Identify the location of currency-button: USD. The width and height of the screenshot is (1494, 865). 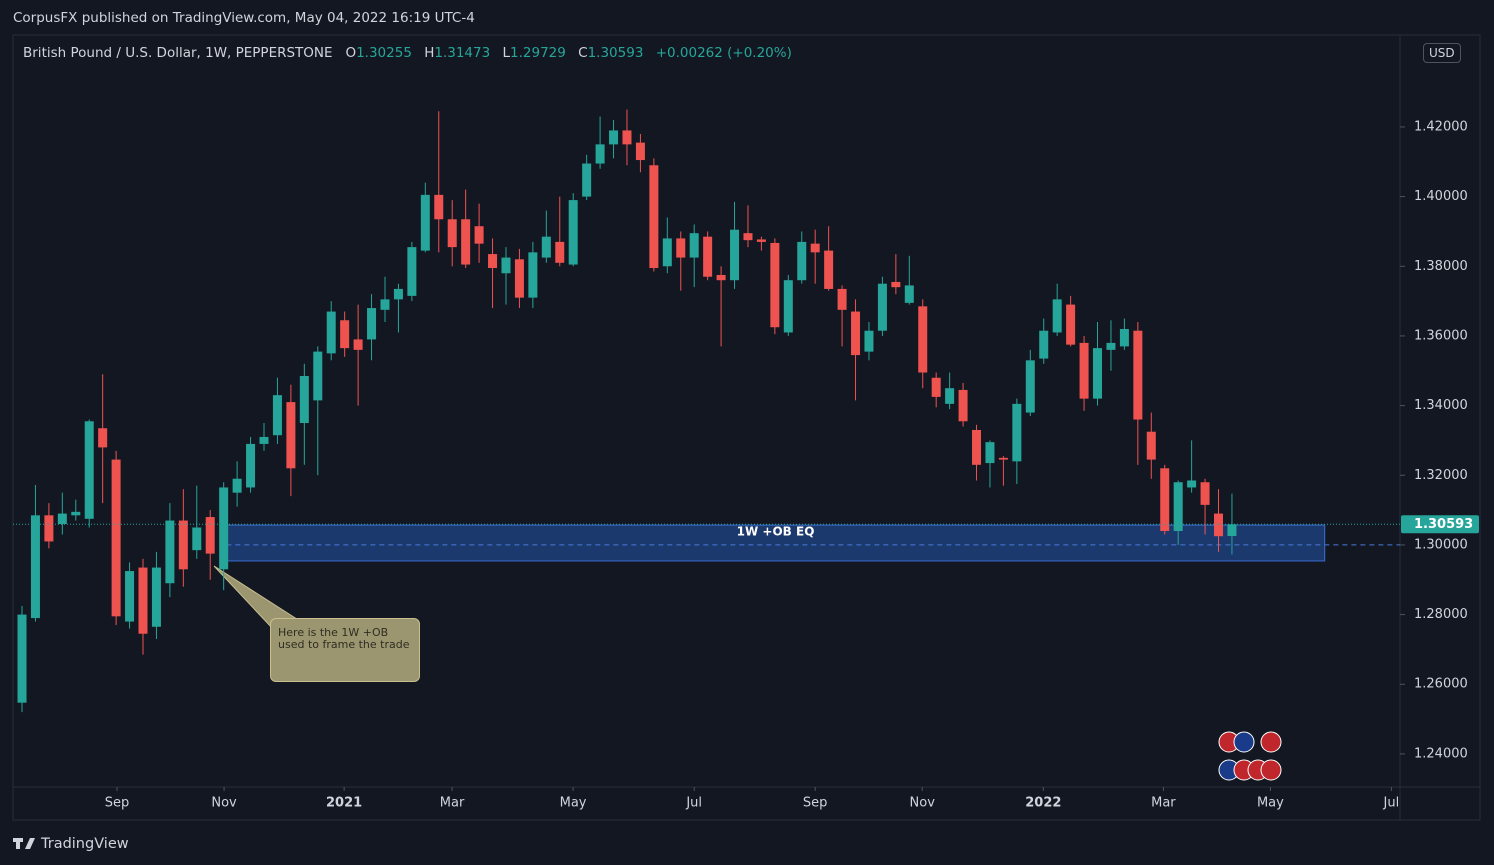
(1442, 53).